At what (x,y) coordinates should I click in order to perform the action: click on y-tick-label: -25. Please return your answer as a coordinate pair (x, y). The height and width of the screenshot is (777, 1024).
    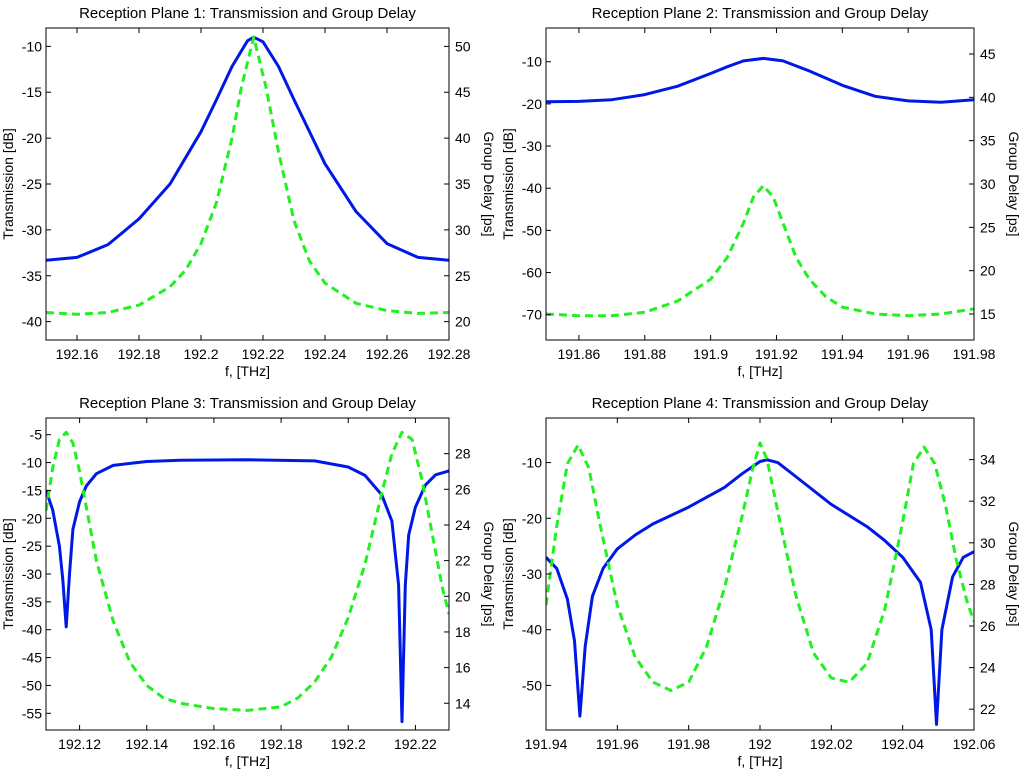
    Looking at the image, I should click on (32, 184).